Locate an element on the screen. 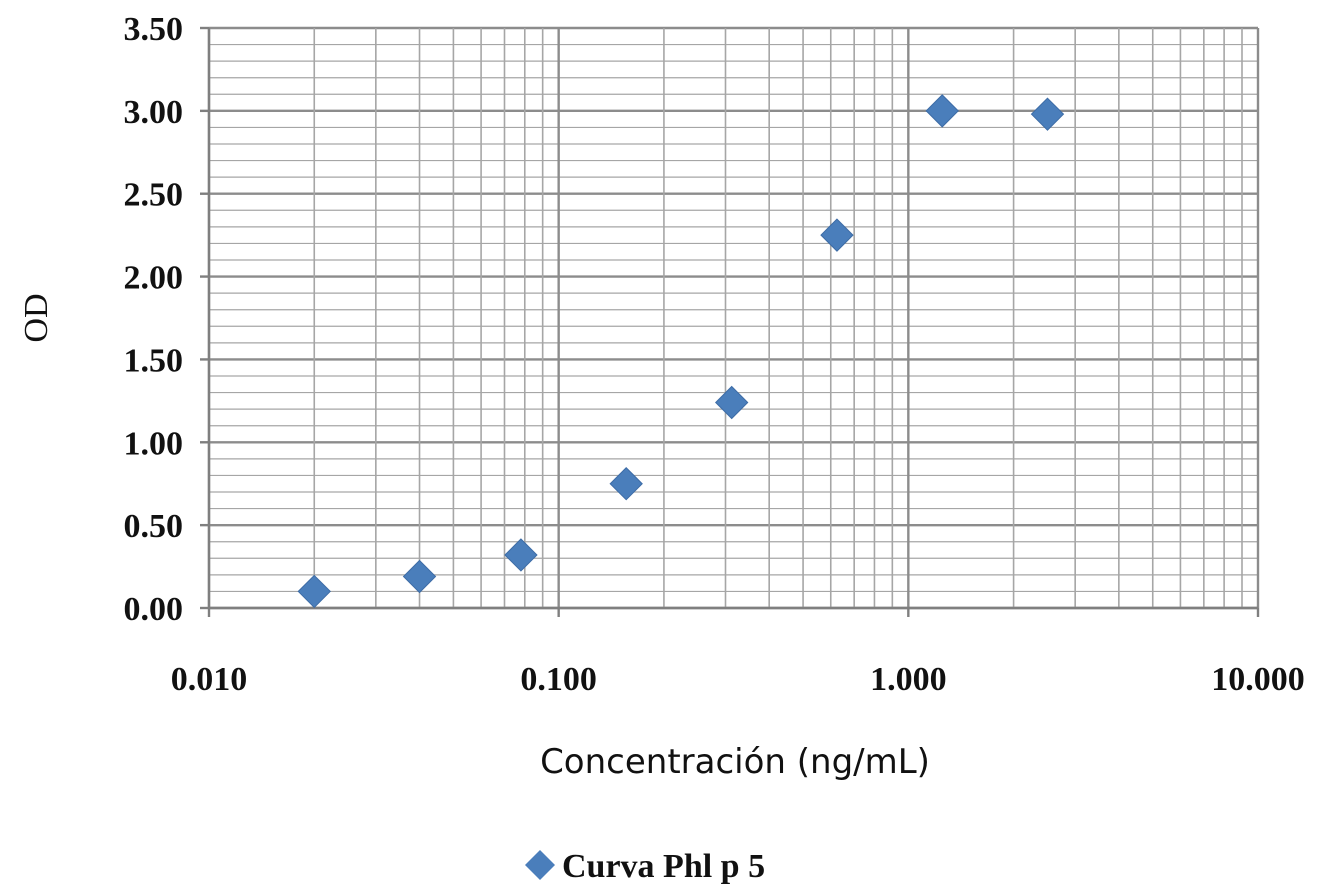  legend: Curva Phl p 5 is located at coordinates (645, 866).